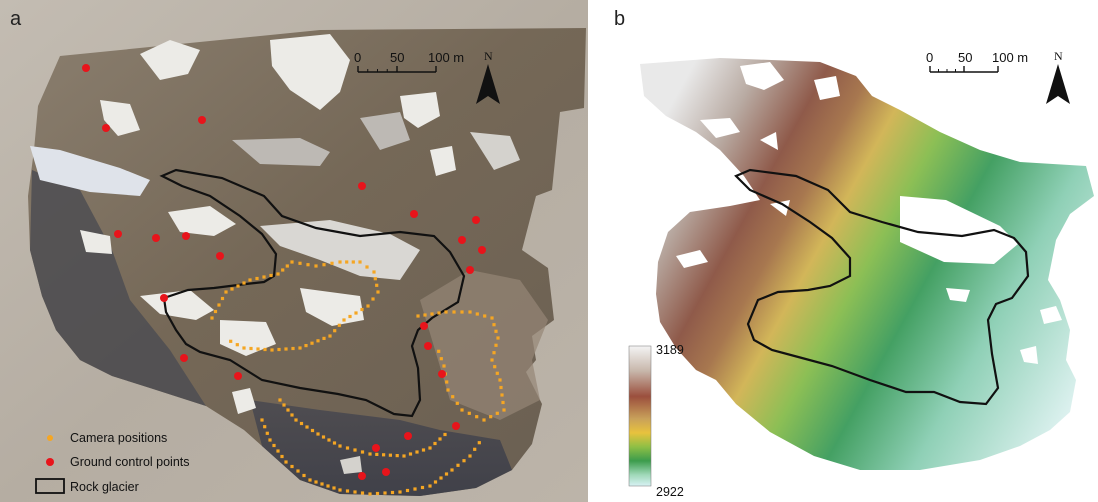 This screenshot has width=1098, height=502. I want to click on scale-bar, so click(964, 69).